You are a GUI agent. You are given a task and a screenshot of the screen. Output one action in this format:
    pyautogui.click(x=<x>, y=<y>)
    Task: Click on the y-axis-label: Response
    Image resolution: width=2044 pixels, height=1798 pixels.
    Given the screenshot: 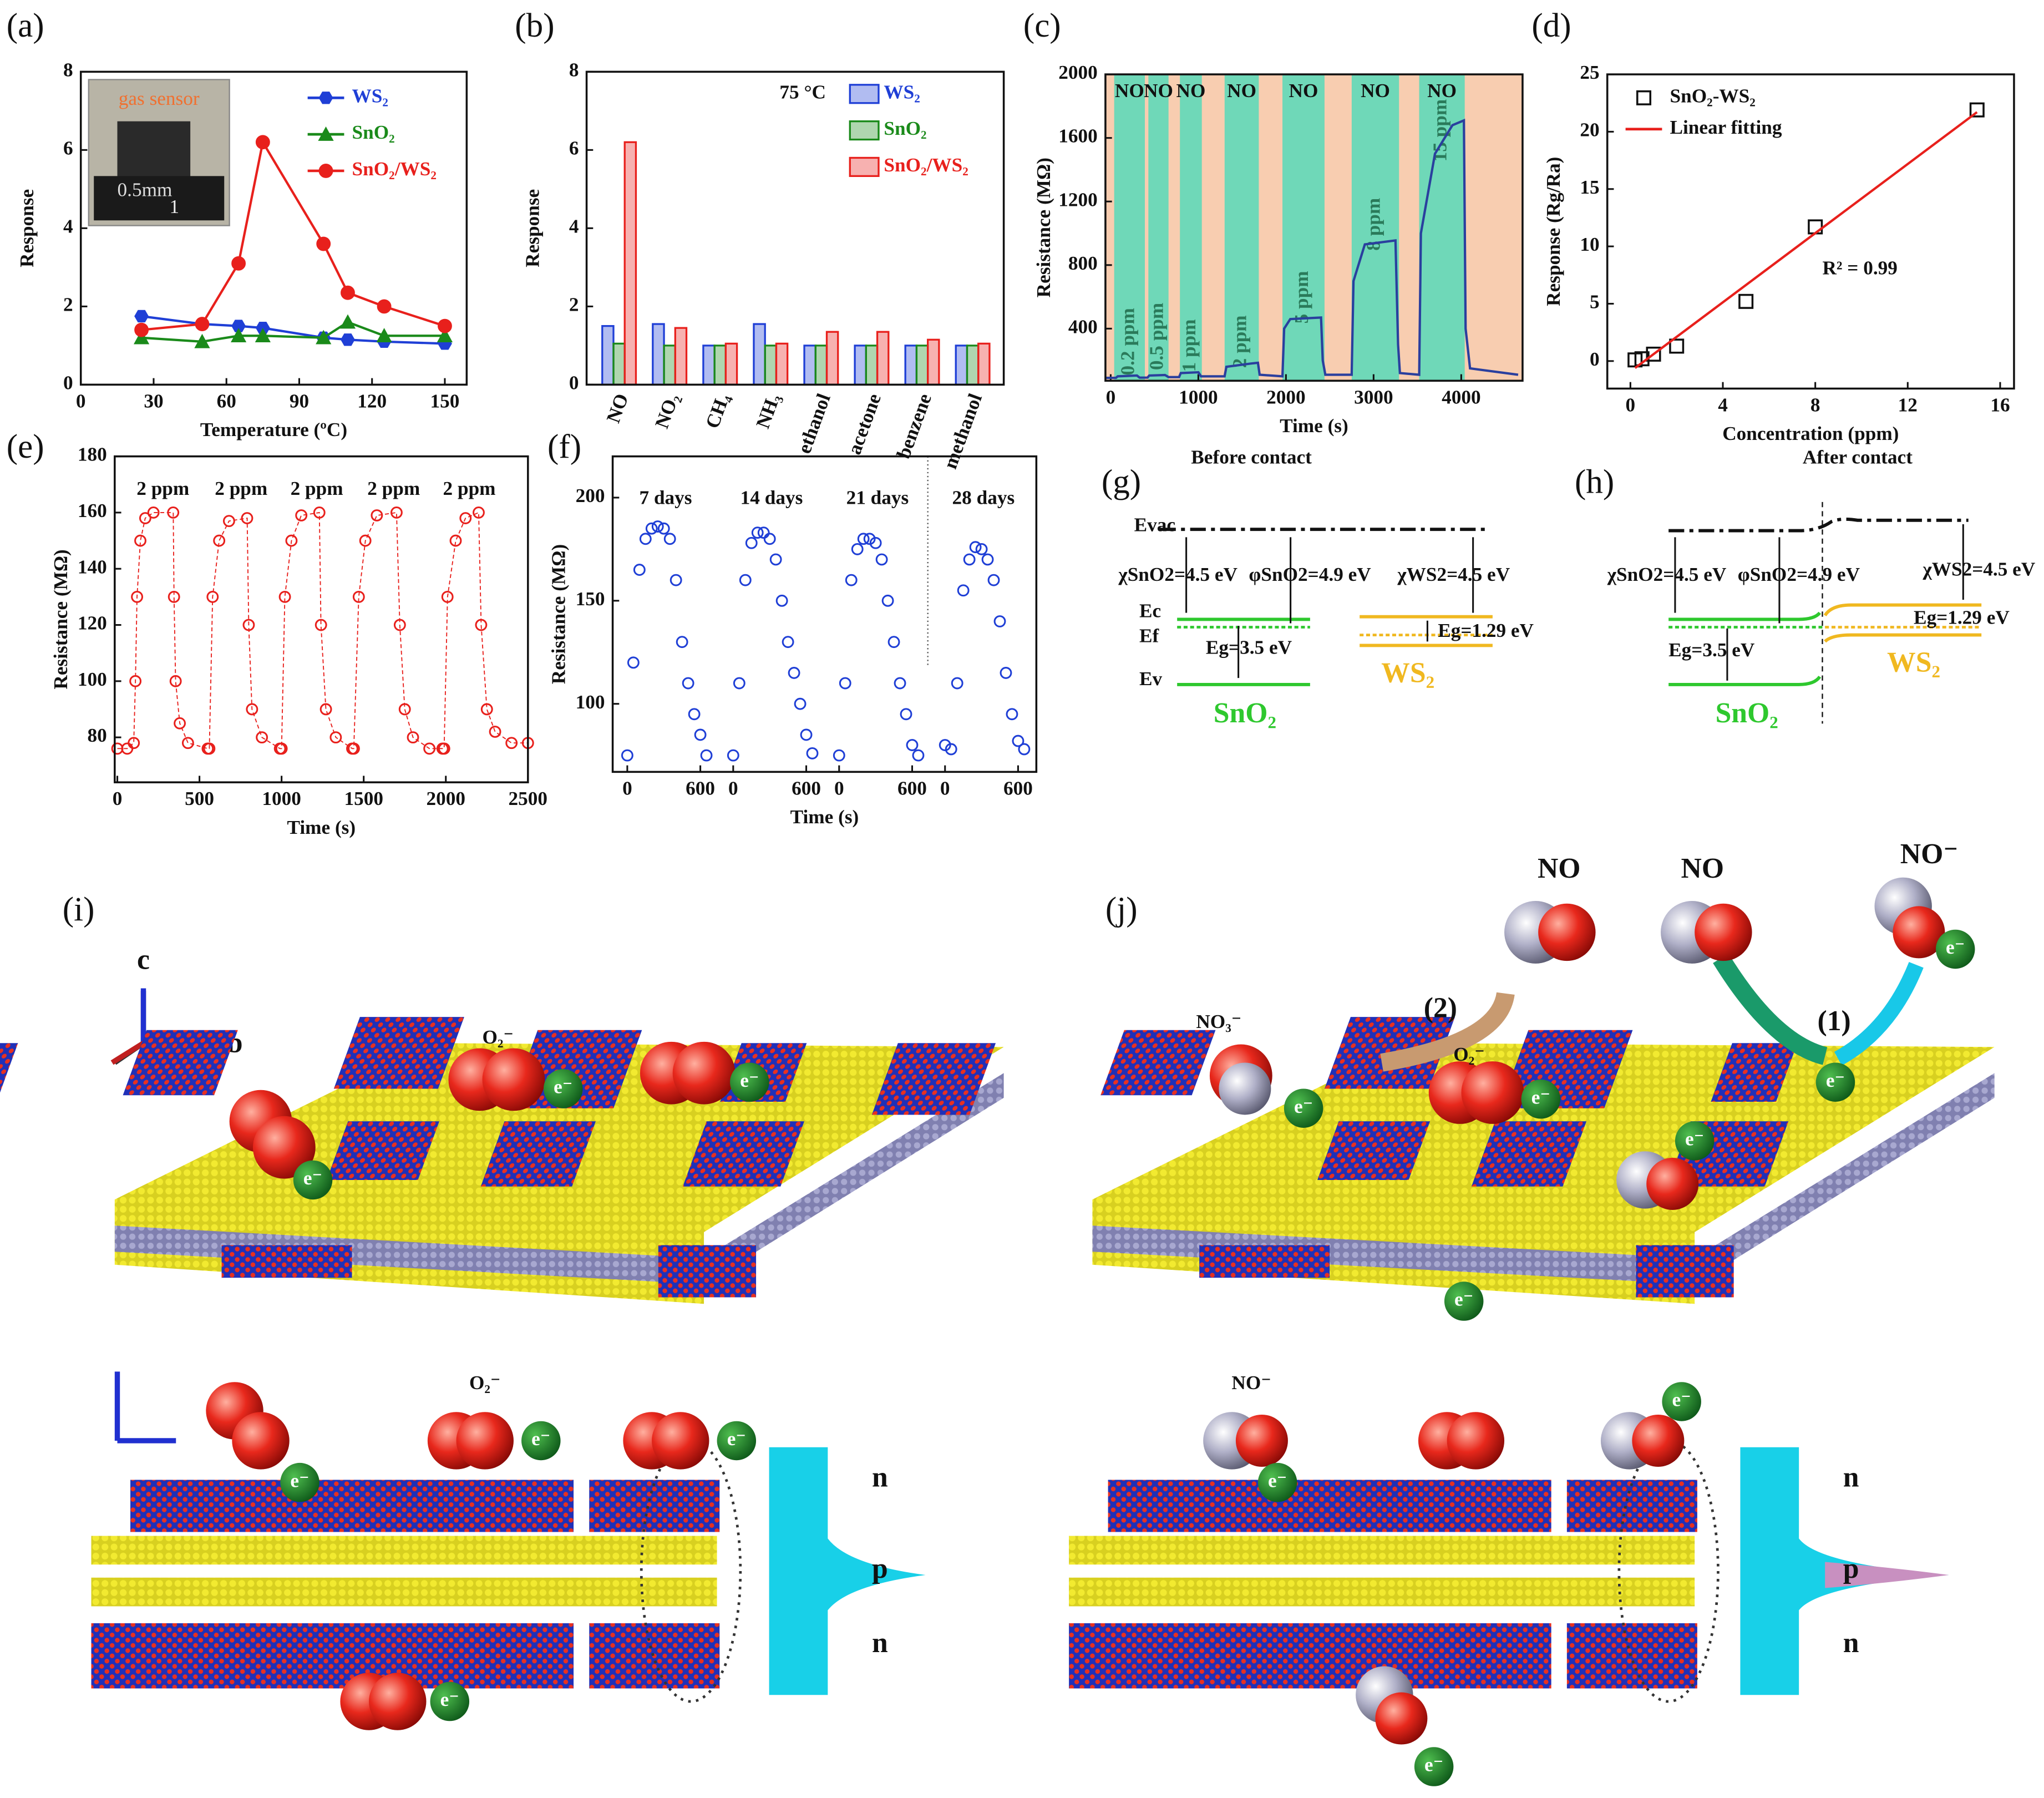 What is the action you would take?
    pyautogui.click(x=27, y=228)
    